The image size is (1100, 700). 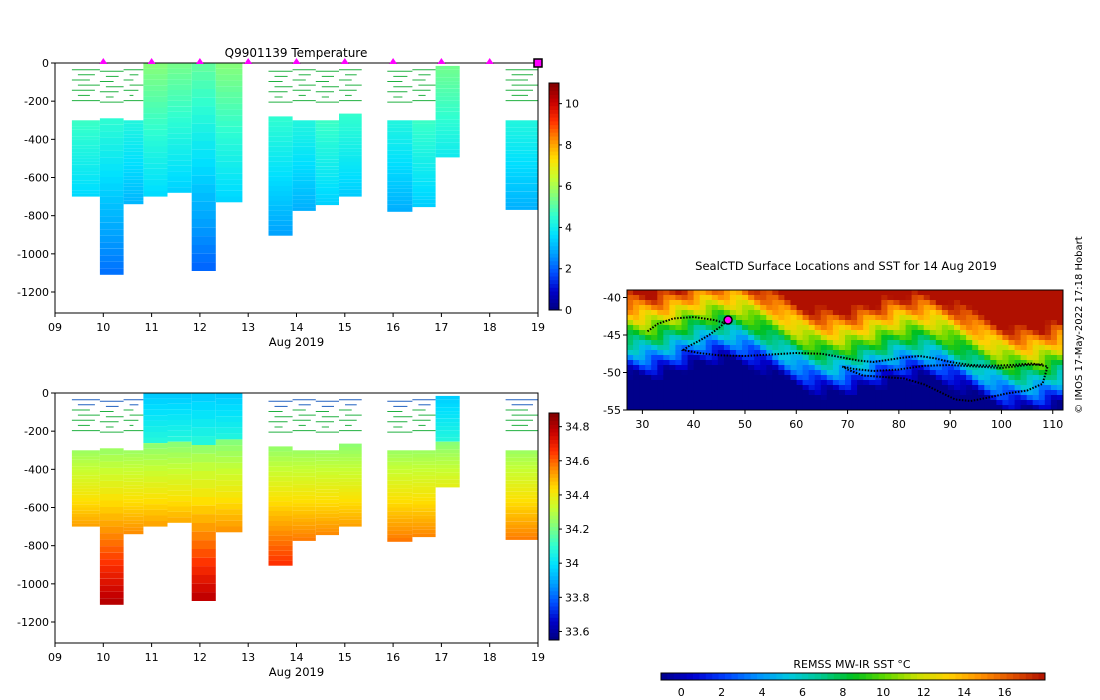 What do you see at coordinates (200, 657) in the screenshot?
I see `x-tick-label: 12` at bounding box center [200, 657].